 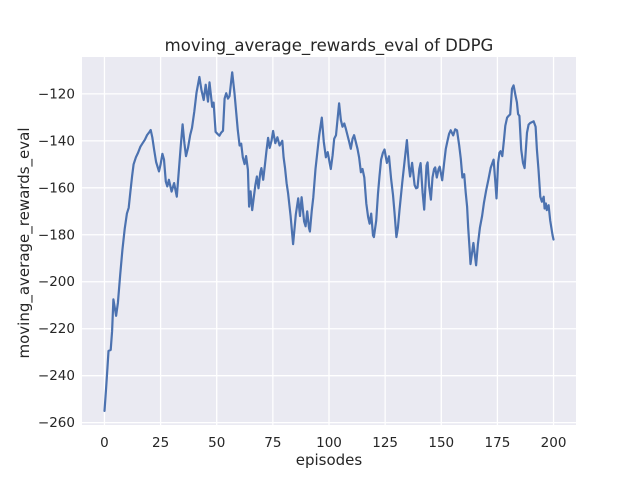 I want to click on x-tick-label: 50, so click(x=216, y=443).